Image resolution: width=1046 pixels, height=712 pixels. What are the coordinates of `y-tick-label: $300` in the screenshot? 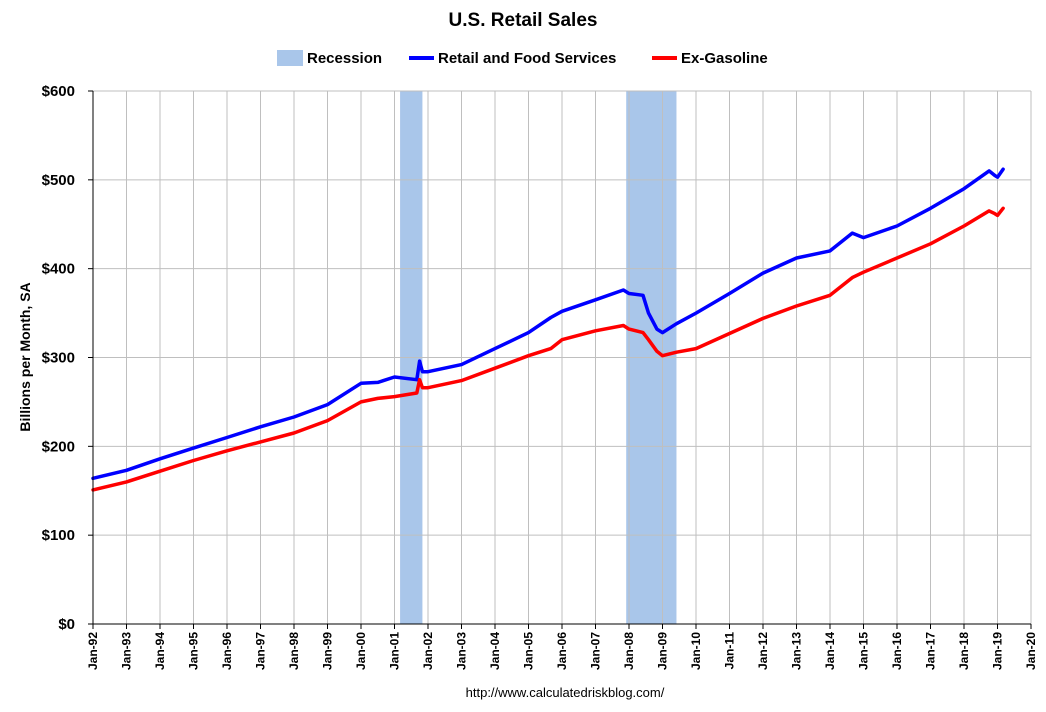 It's located at (58, 358).